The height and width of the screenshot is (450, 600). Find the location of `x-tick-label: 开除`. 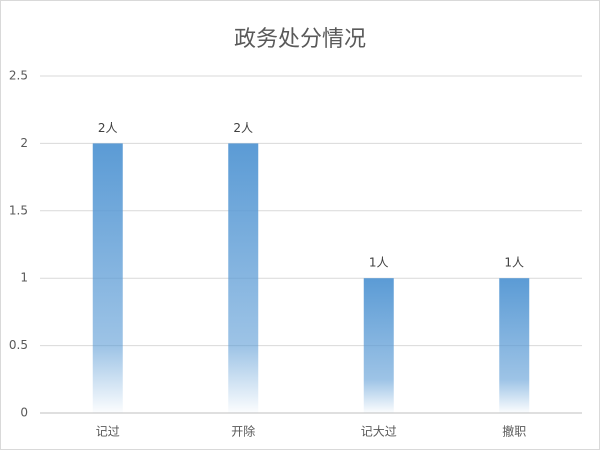

x-tick-label: 开除 is located at coordinates (243, 431).